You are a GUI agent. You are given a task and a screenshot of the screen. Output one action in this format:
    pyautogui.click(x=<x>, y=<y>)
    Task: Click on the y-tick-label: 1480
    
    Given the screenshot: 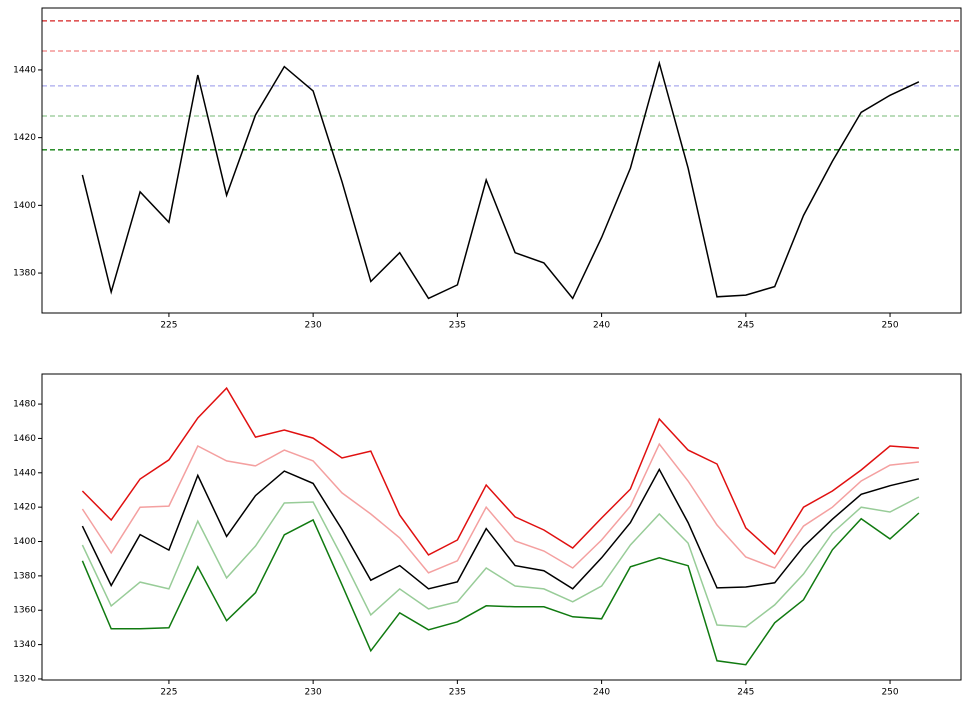 What is the action you would take?
    pyautogui.click(x=24, y=405)
    